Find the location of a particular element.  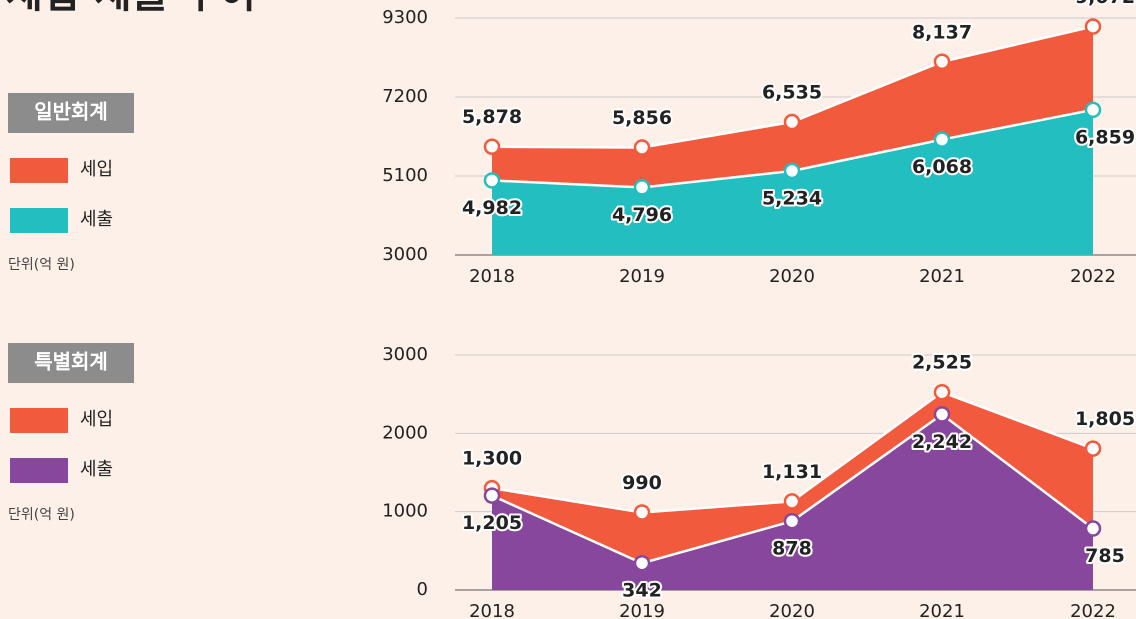

value-label: 2,525 is located at coordinates (942, 363).